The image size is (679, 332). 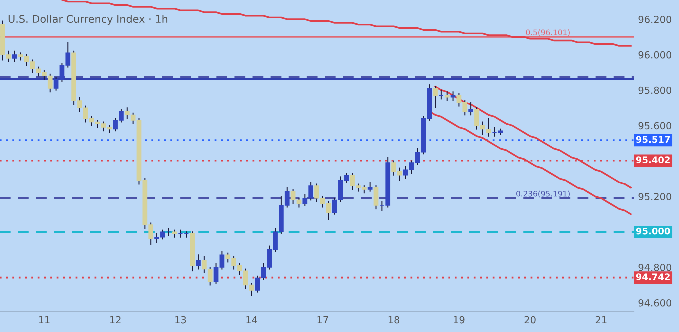 What do you see at coordinates (601, 320) in the screenshot?
I see `x-tick-label: 21` at bounding box center [601, 320].